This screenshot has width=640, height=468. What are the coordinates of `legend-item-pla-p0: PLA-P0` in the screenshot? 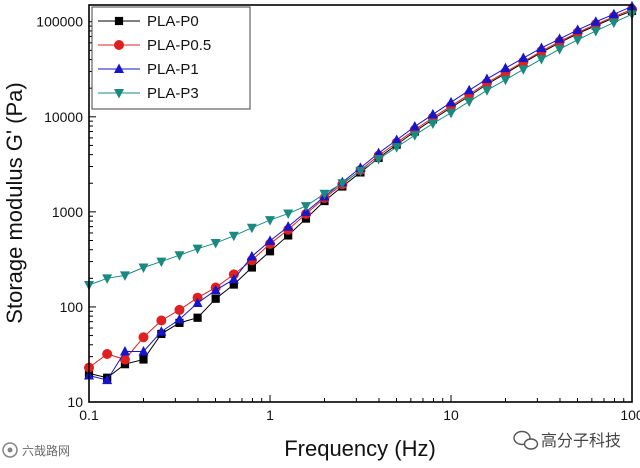 It's located at (148, 21).